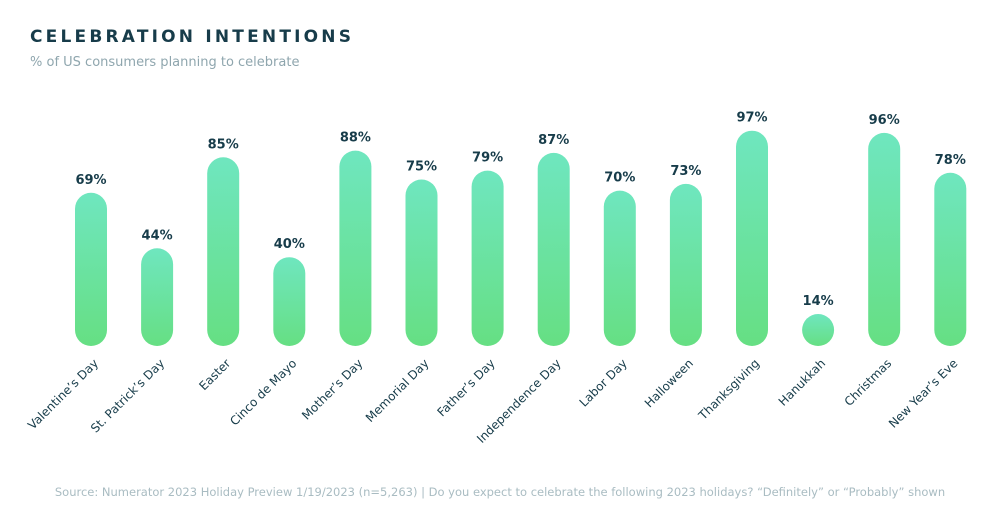 The height and width of the screenshot is (528, 1000). Describe the element at coordinates (157, 235) in the screenshot. I see `value-label-st-patricks-day: 44%` at that location.